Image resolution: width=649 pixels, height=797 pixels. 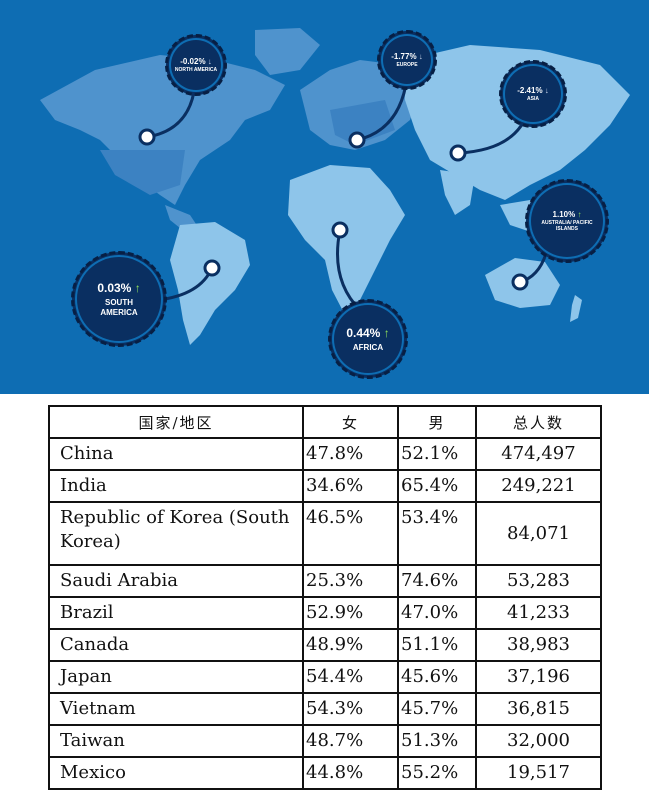 I want to click on north-america-highlight, so click(x=142, y=172).